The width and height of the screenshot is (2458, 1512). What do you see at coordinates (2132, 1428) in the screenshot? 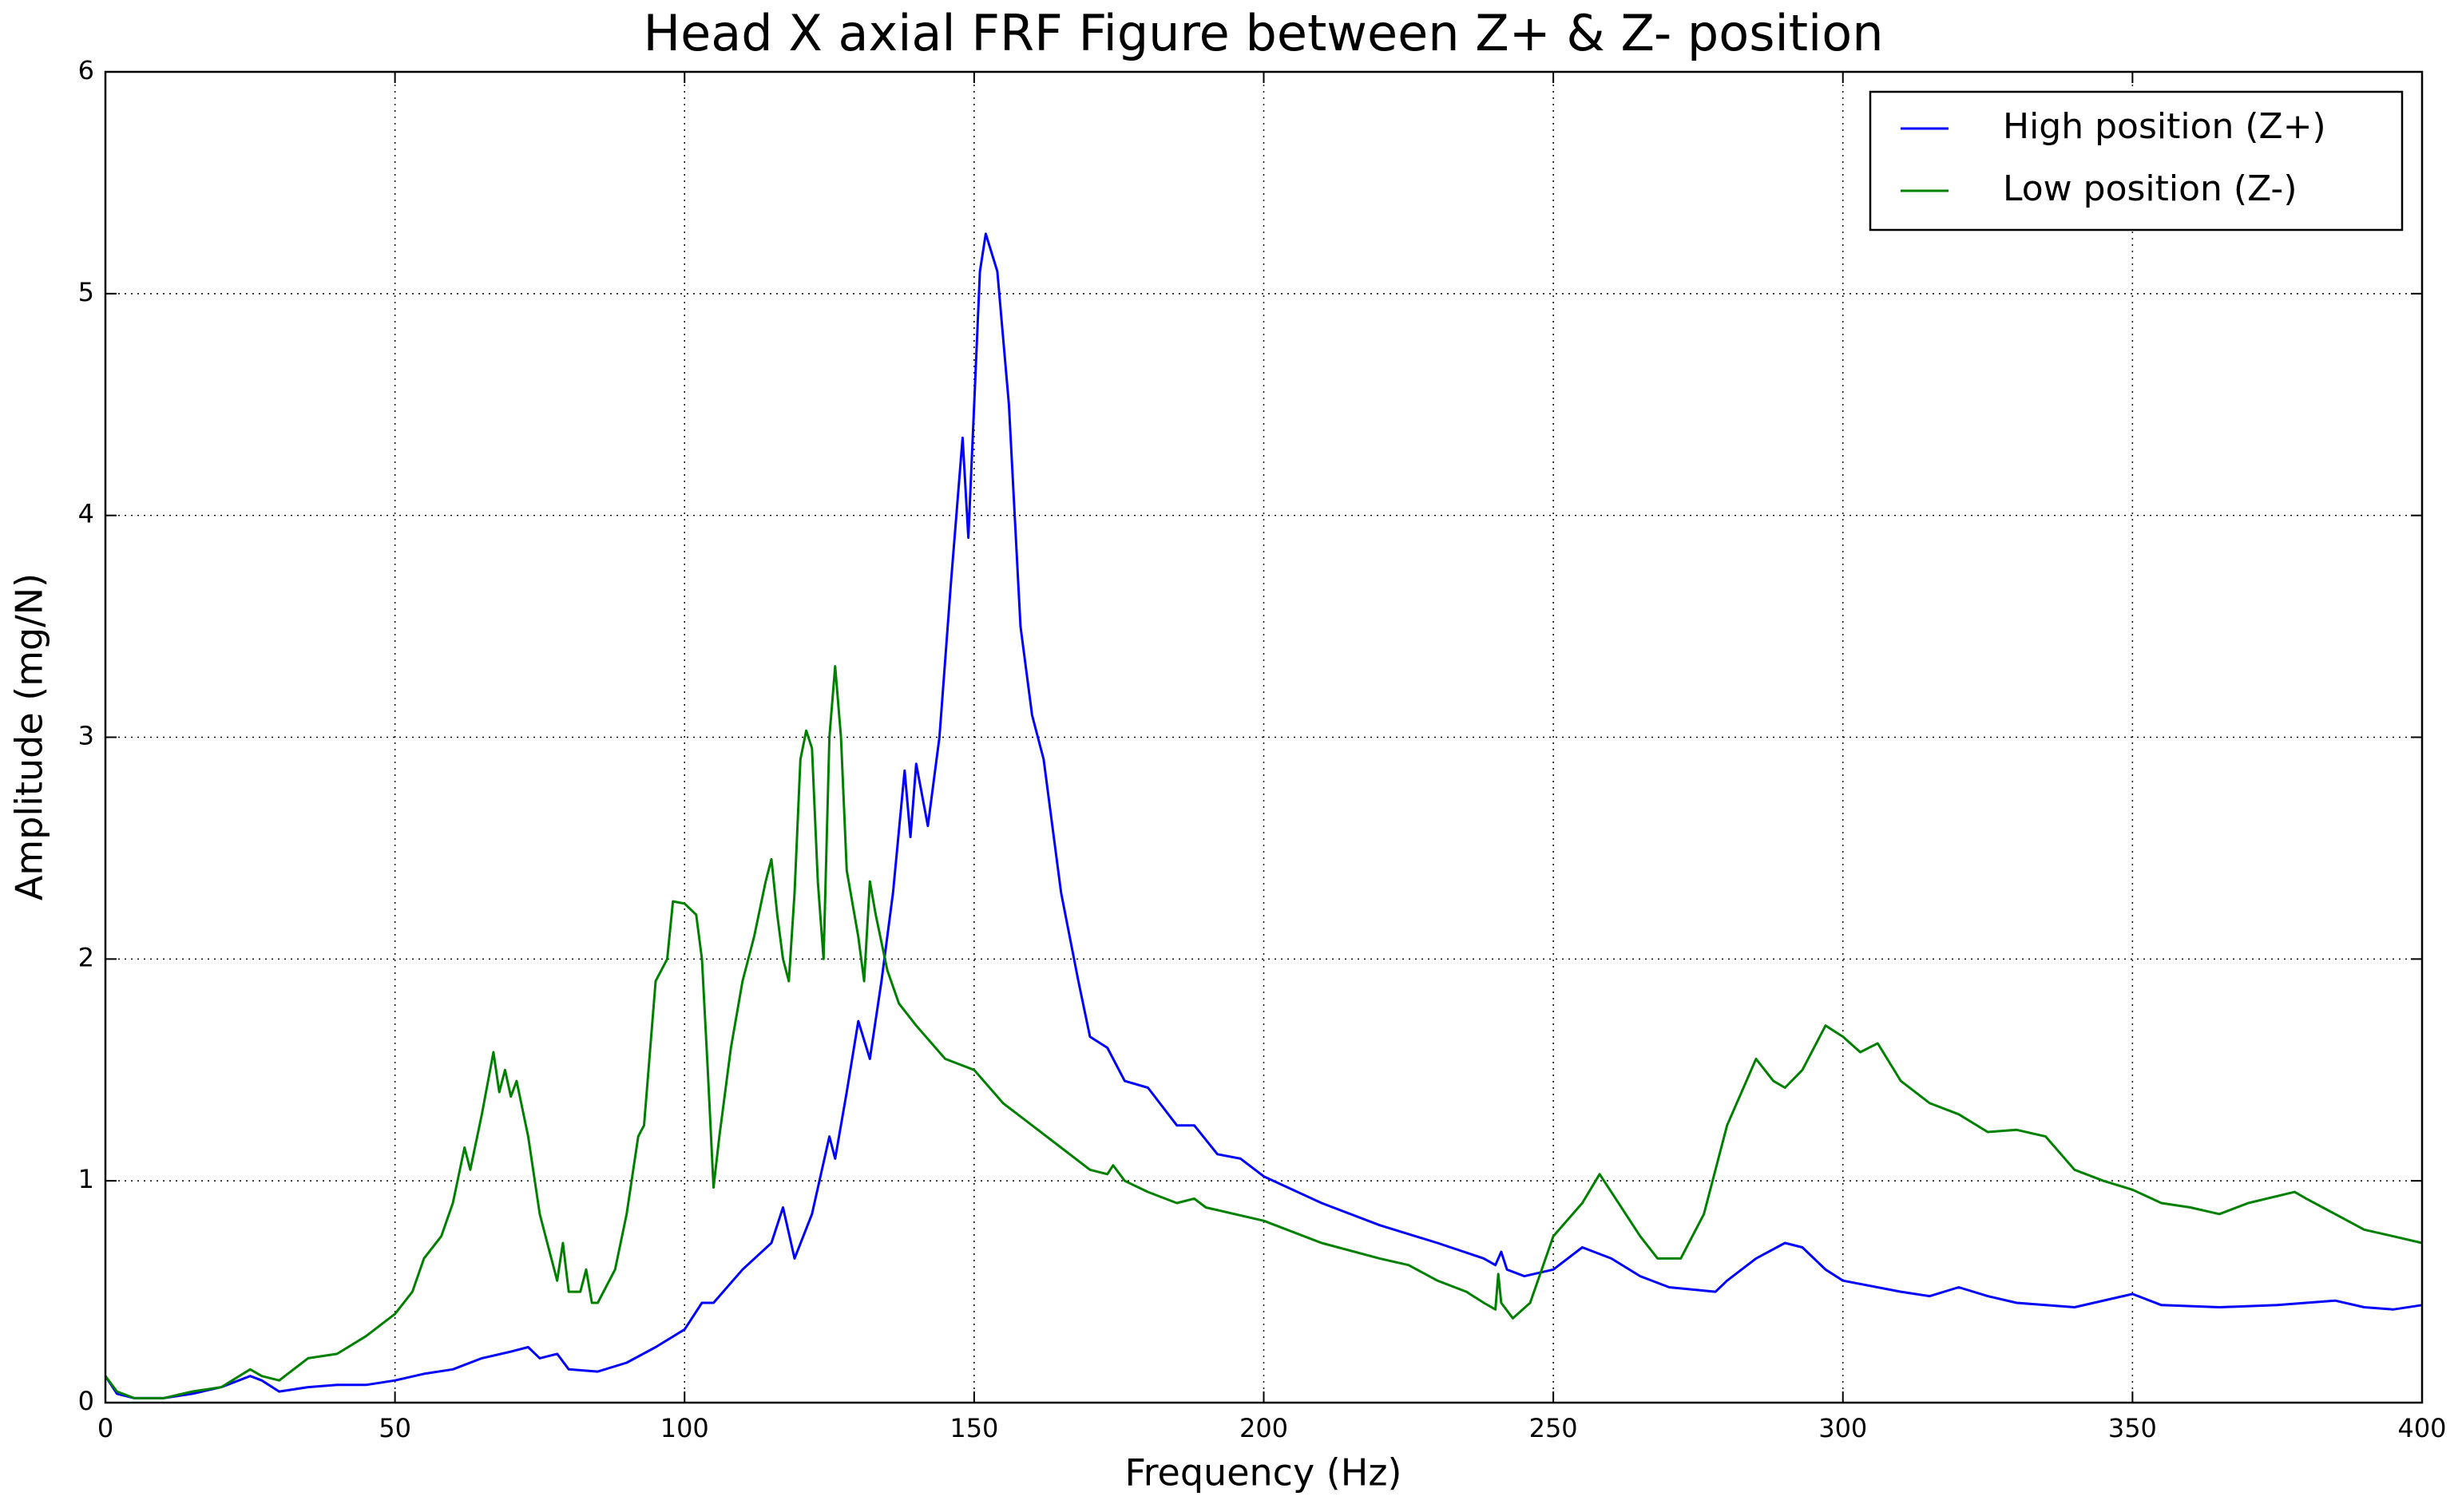
I see `x-tick-label: 350` at bounding box center [2132, 1428].